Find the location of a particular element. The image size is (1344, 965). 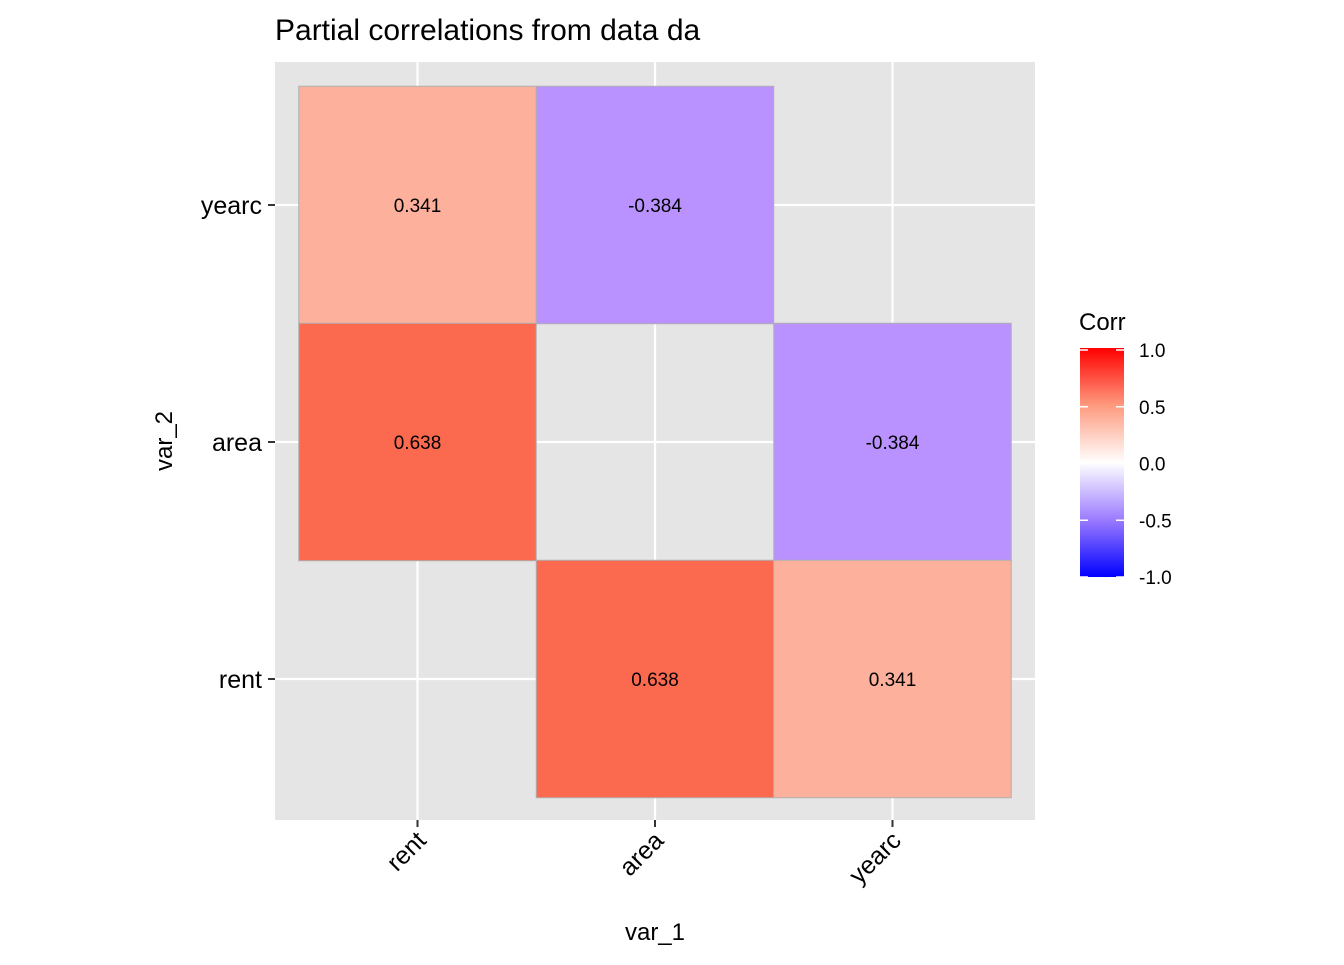

heatmap-tile-yearc-area is located at coordinates (892, 442).